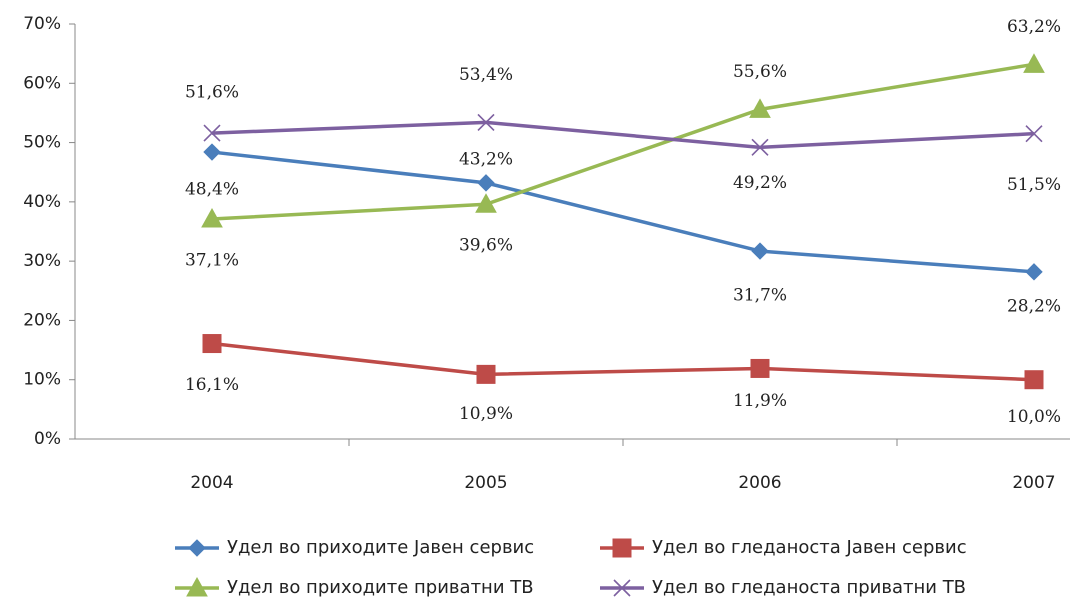 This screenshot has height=601, width=1070. Describe the element at coordinates (42, 143) in the screenshot. I see `y-tick-label: 50%` at that location.